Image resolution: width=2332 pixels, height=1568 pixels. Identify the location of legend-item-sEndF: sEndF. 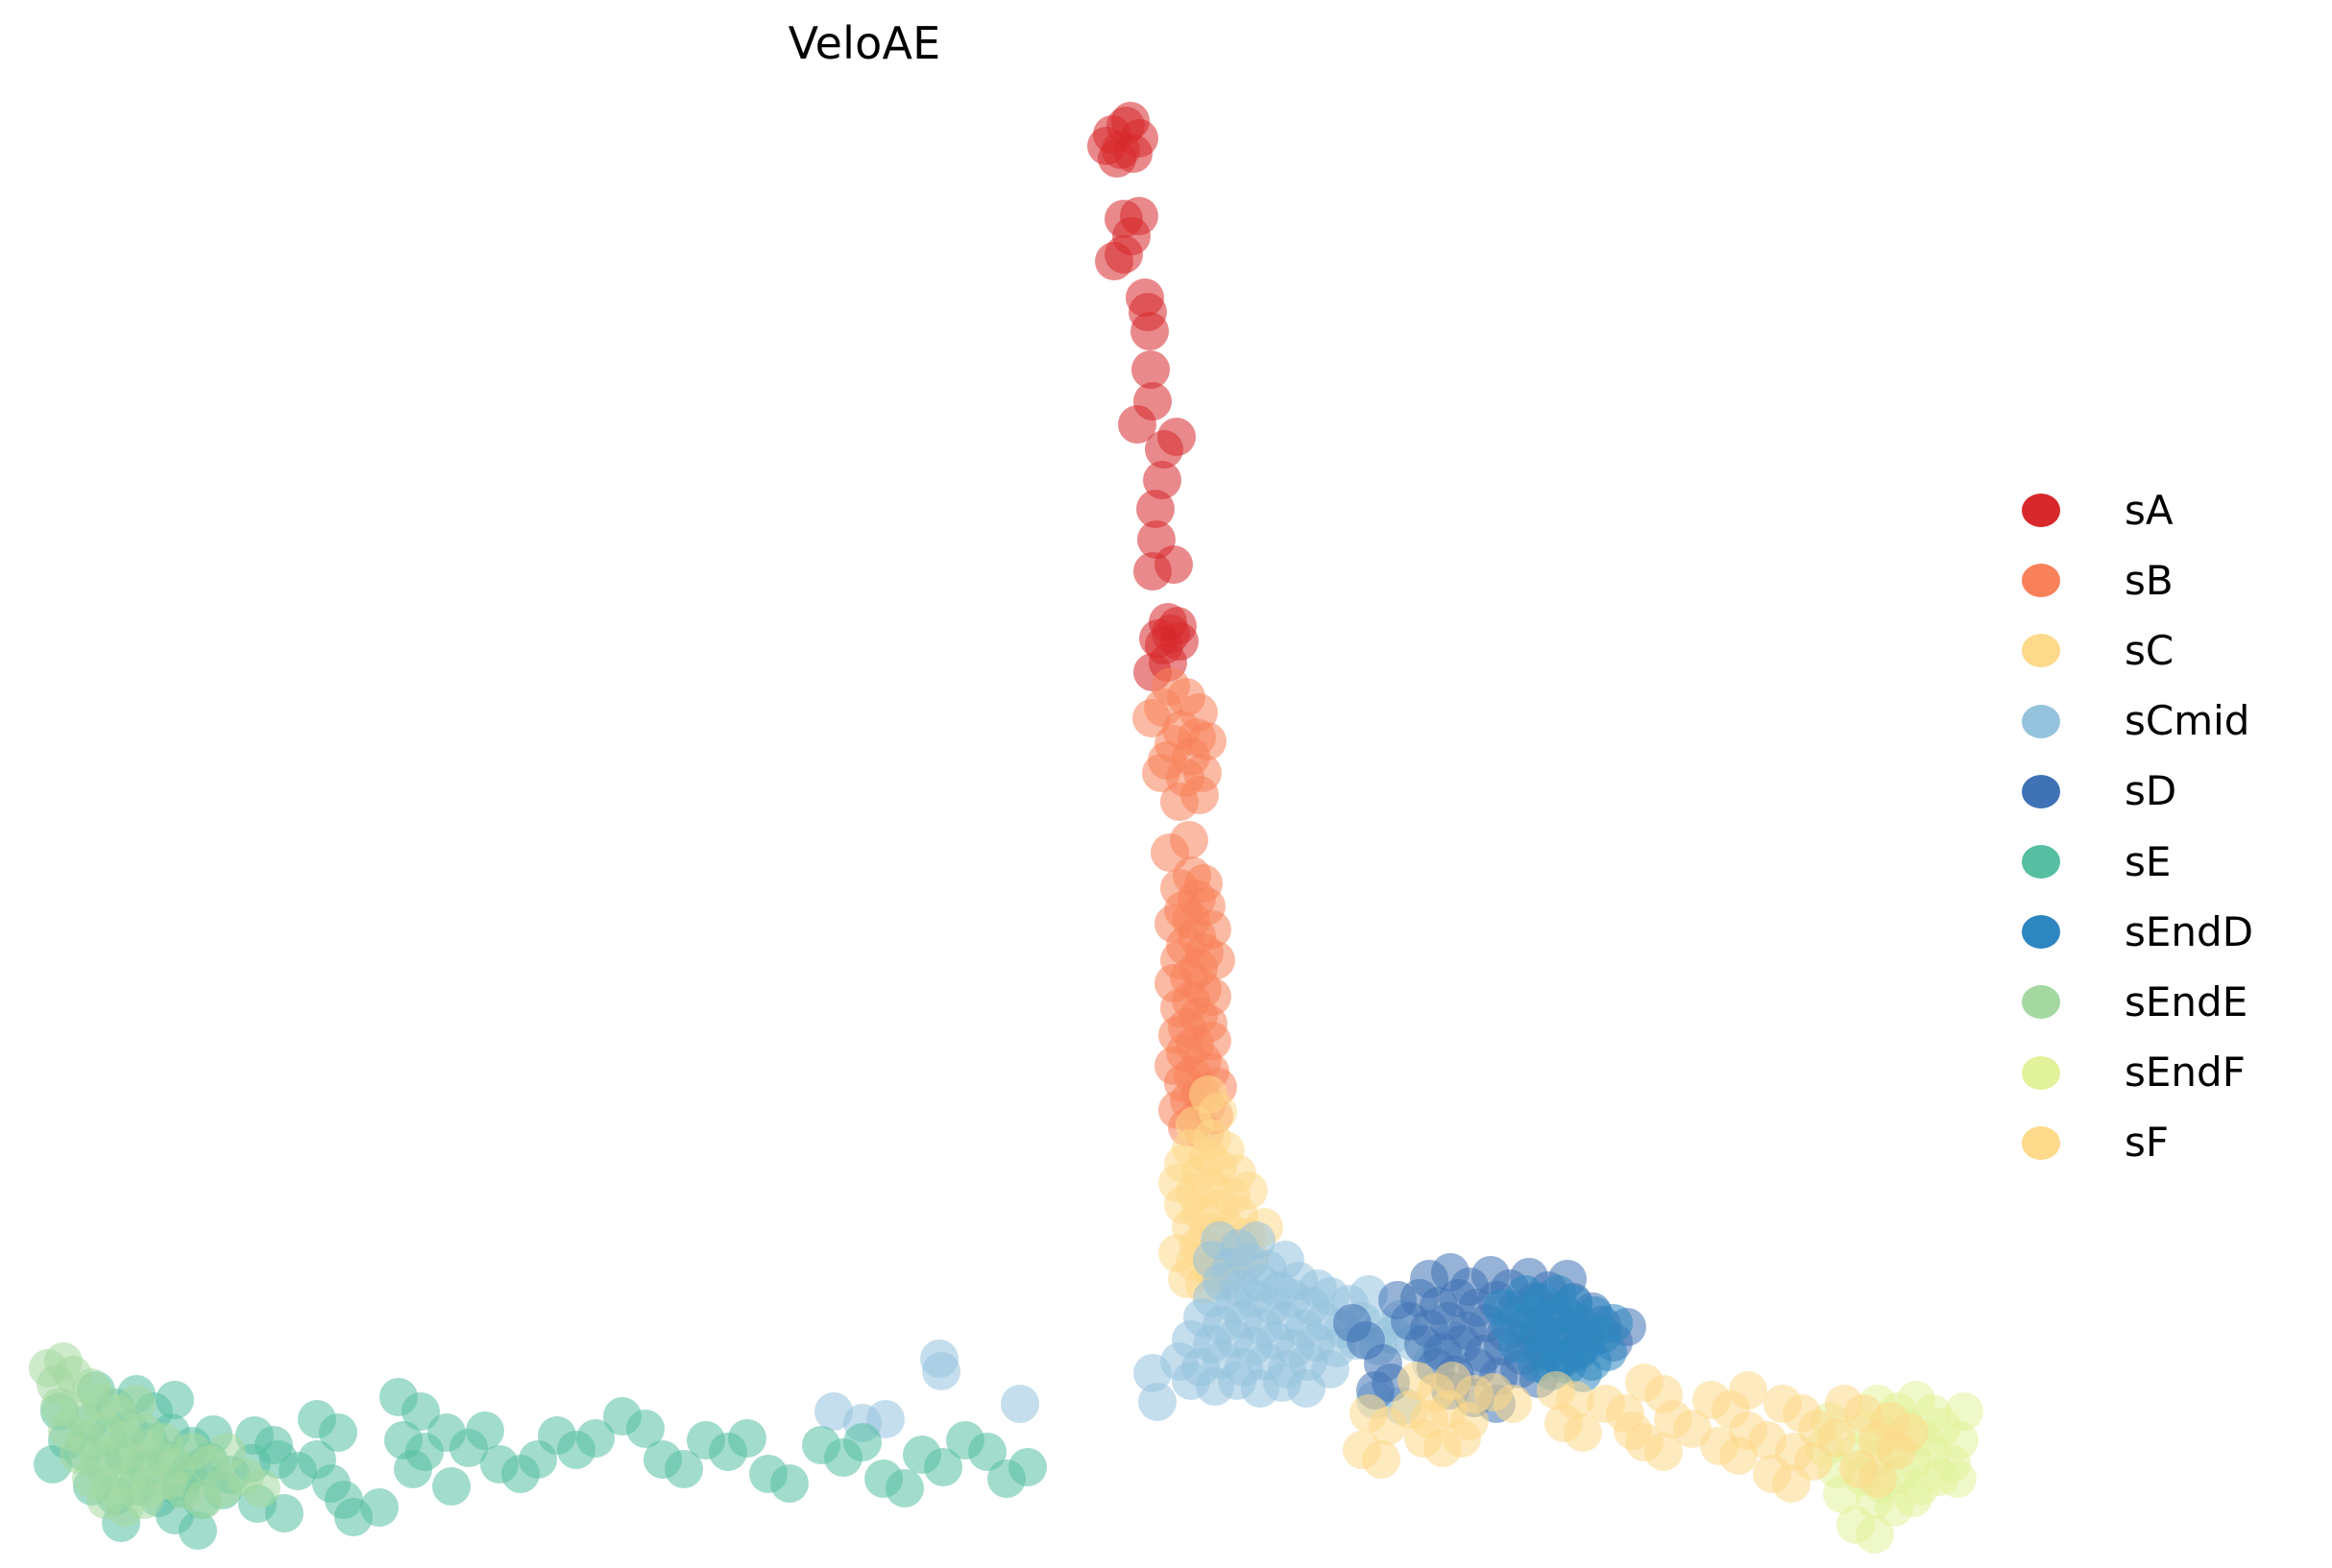
(2175, 1073).